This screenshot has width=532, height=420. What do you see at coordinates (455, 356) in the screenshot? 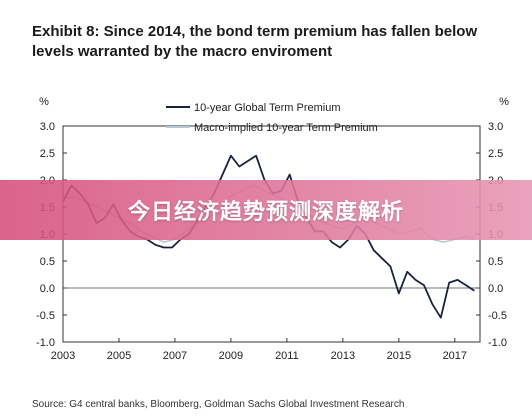
I see `x-tick-label: 2017` at bounding box center [455, 356].